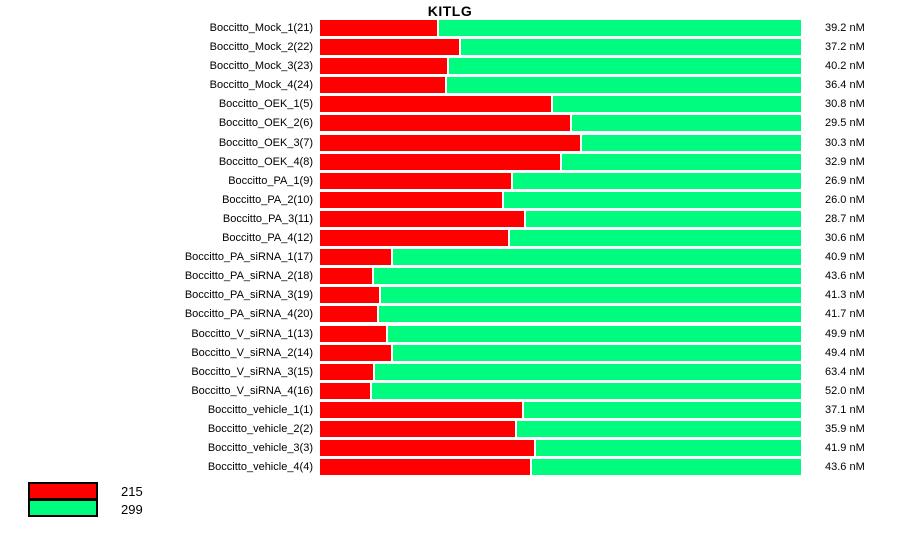 The image size is (900, 546). What do you see at coordinates (845, 47) in the screenshot?
I see `concentration-label: 37.2 nM` at bounding box center [845, 47].